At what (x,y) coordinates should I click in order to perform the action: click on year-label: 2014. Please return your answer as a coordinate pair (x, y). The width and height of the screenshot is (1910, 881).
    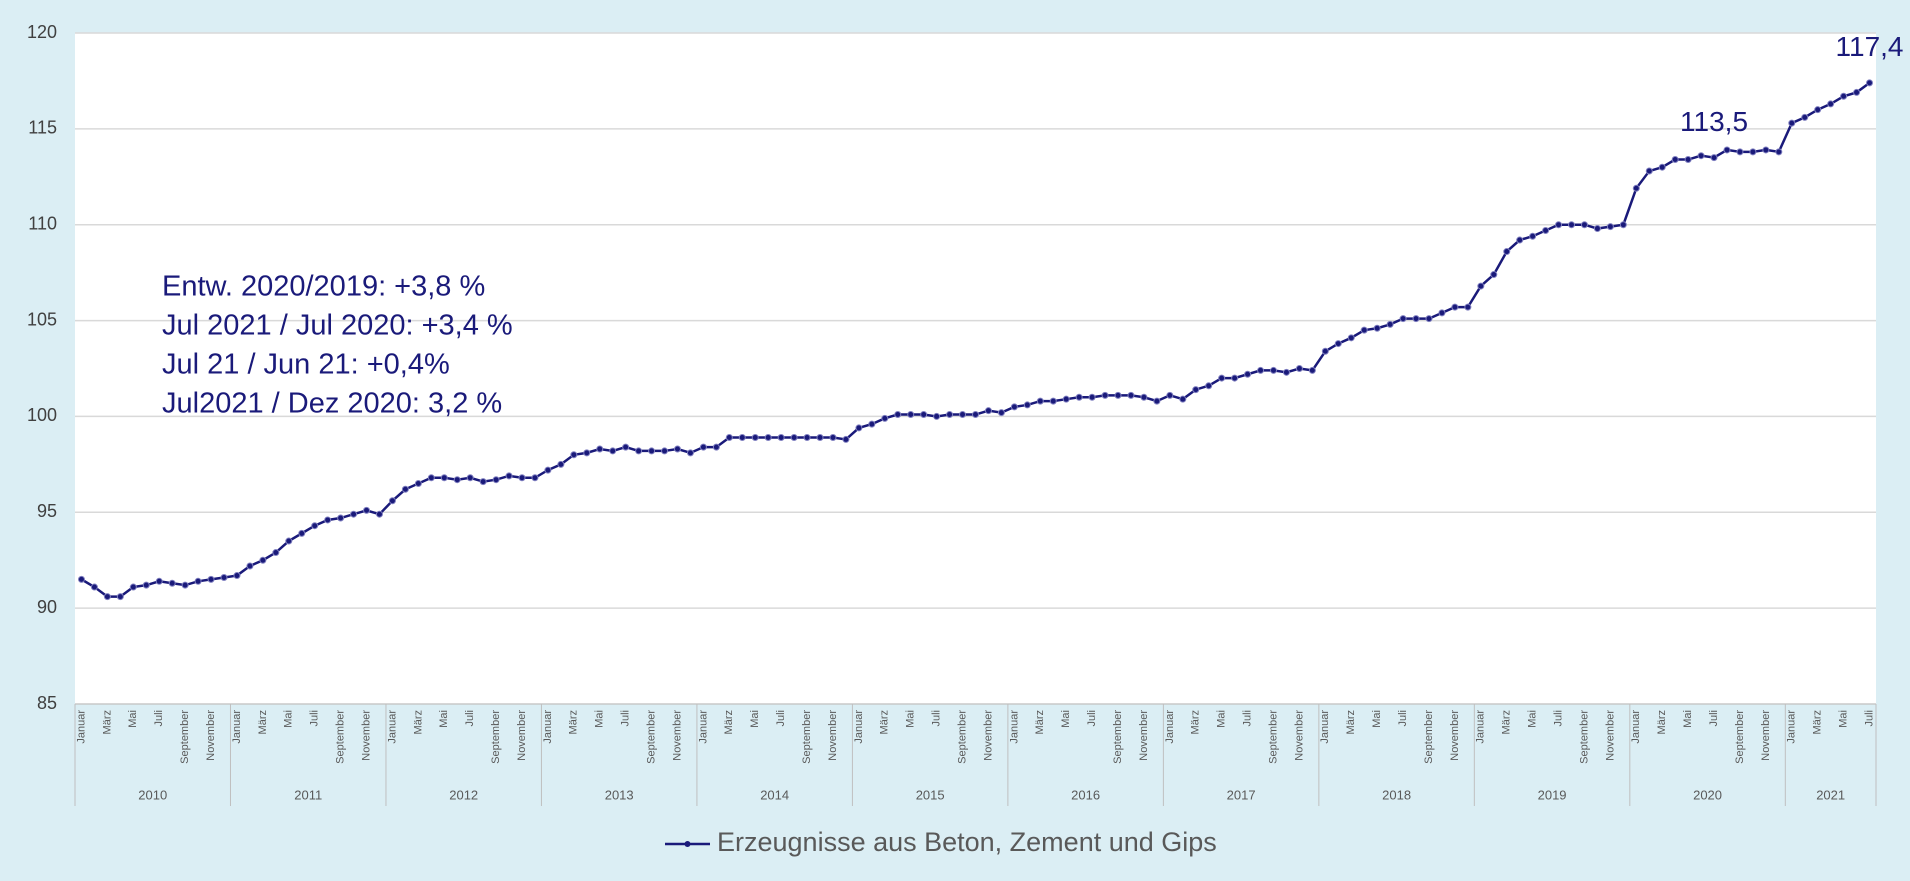
    Looking at the image, I should click on (774, 794).